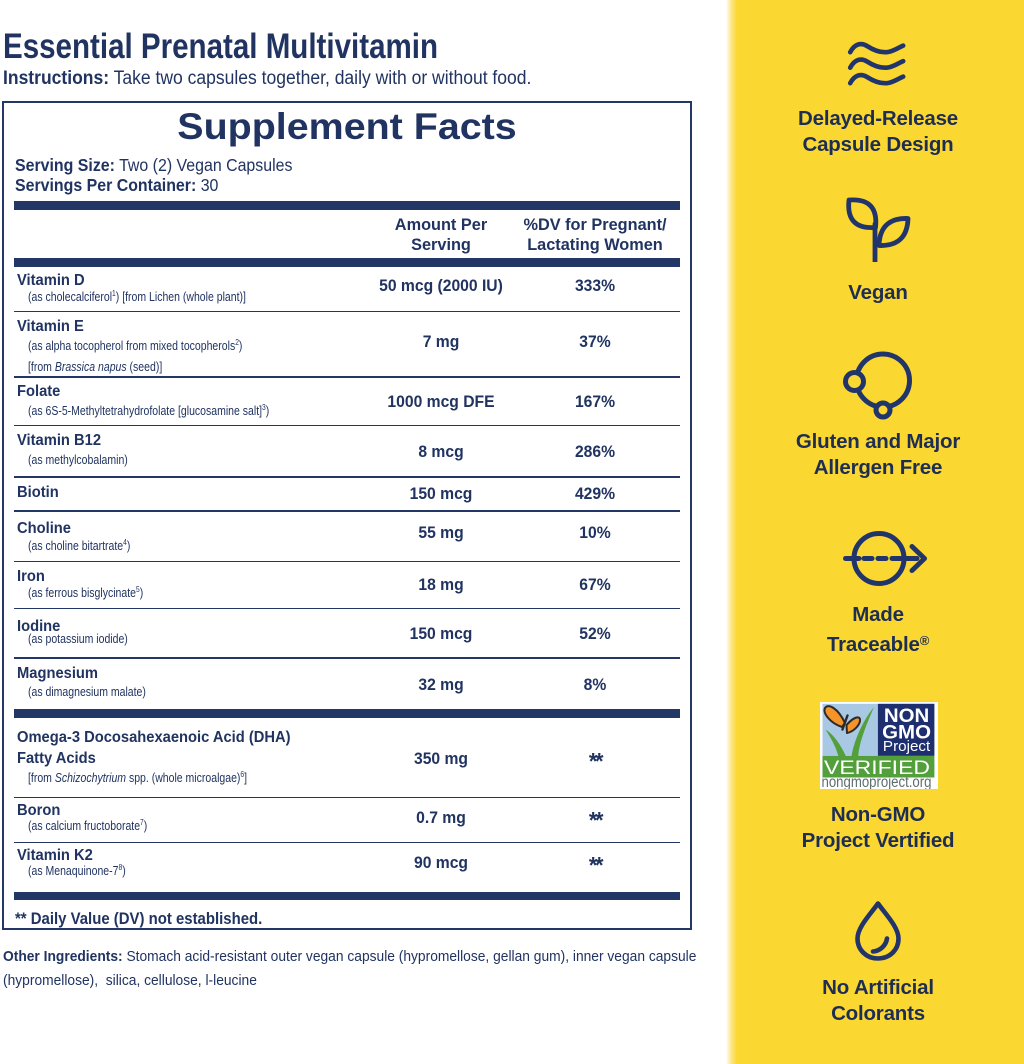 The height and width of the screenshot is (1064, 1024). I want to click on svg-text: GMO, so click(906, 732).